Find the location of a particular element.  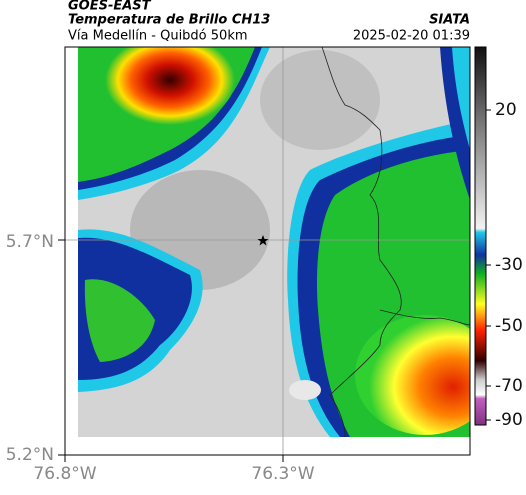

lon-label: 76.8°W is located at coordinates (64, 474).